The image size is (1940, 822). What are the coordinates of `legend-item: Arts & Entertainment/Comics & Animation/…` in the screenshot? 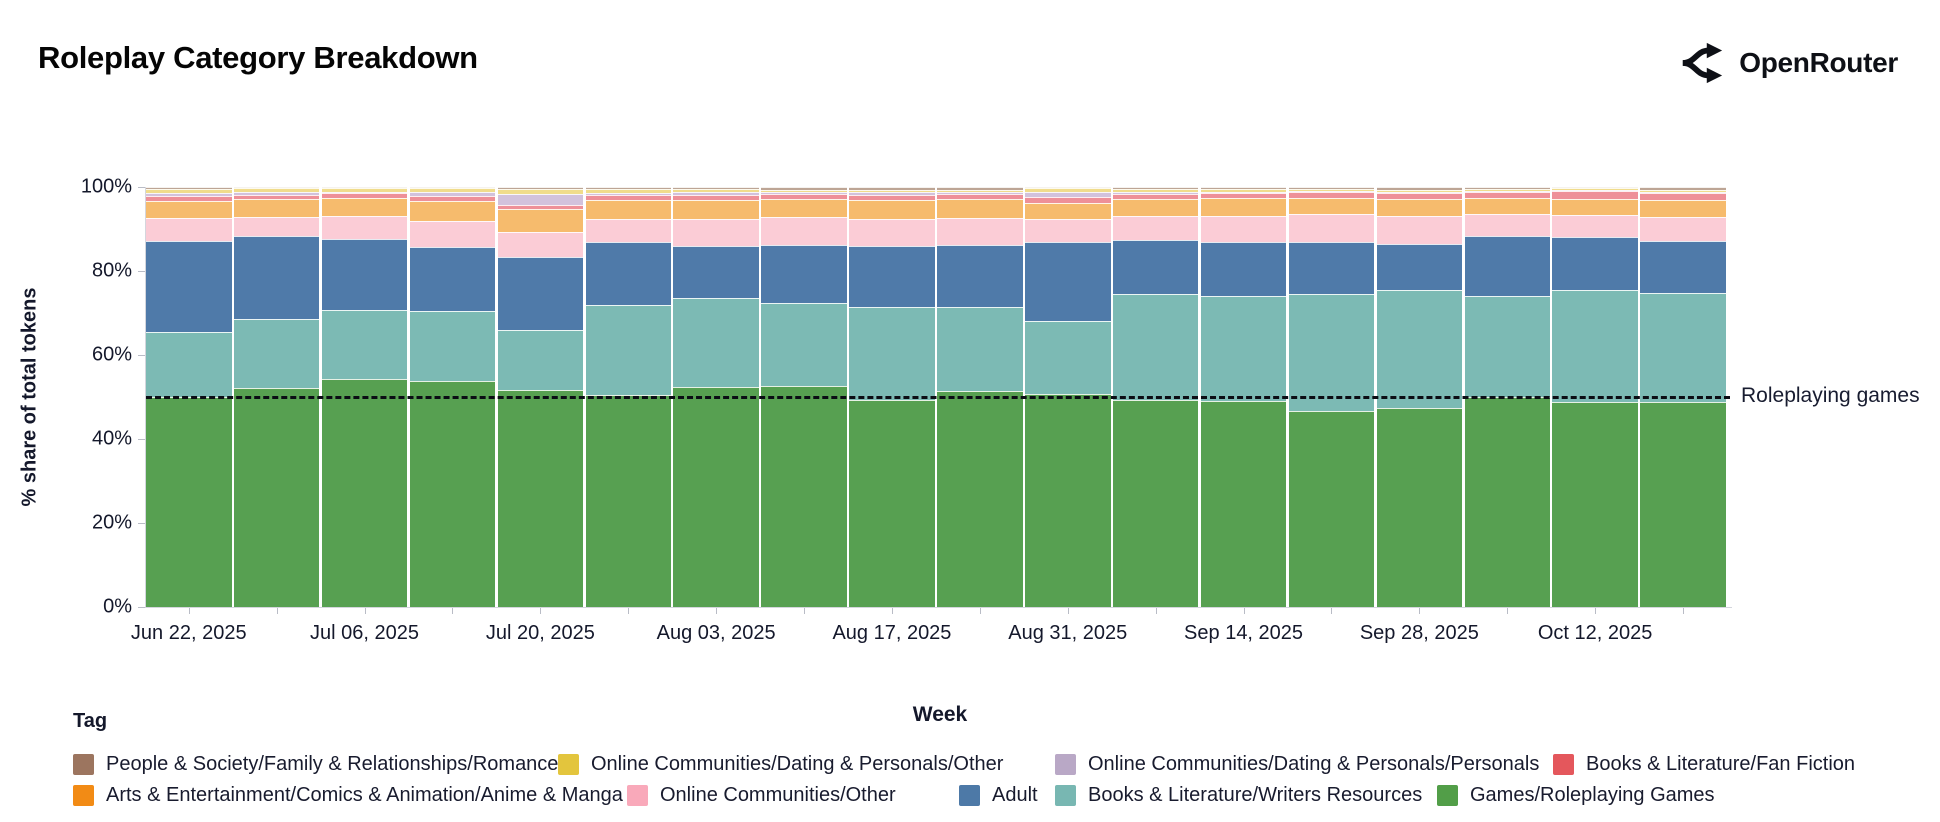 It's located at (348, 795).